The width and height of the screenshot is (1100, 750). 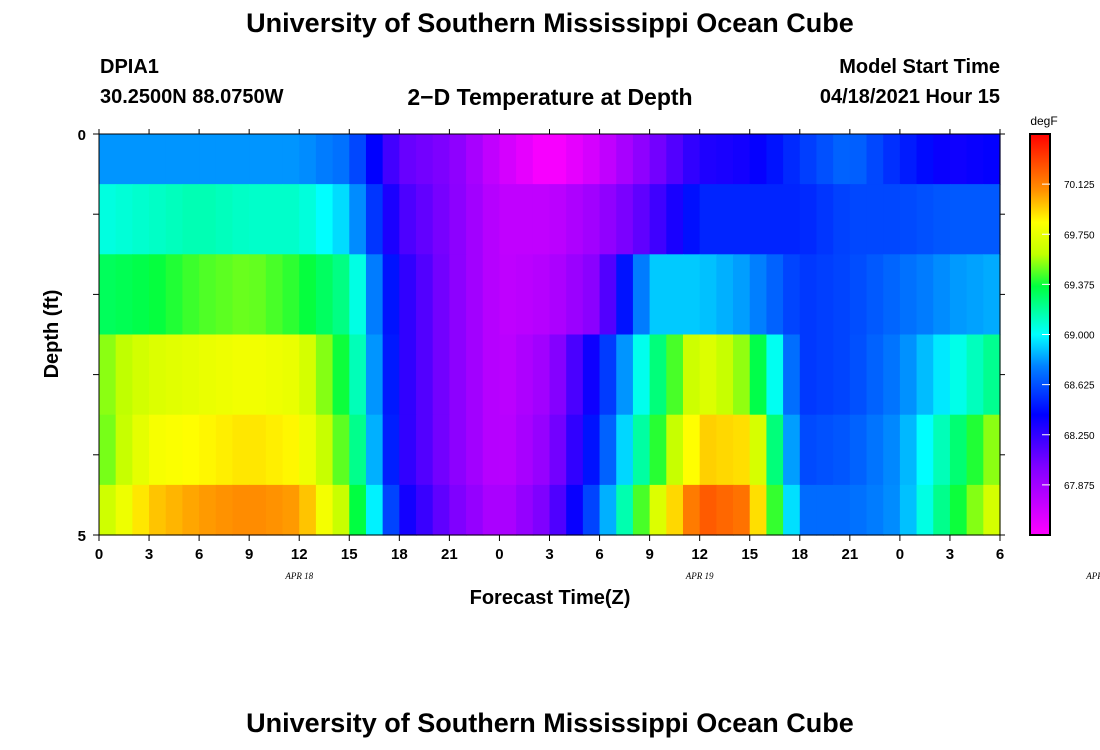 What do you see at coordinates (1079, 185) in the screenshot?
I see `colorbar-tick-label: 70.125` at bounding box center [1079, 185].